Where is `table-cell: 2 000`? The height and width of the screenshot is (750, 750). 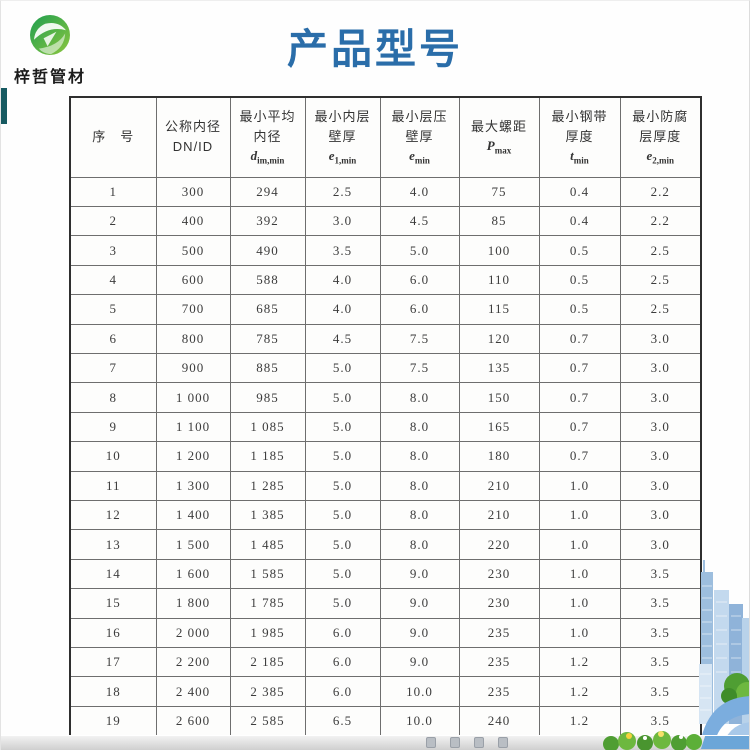
table-cell: 2 000 is located at coordinates (193, 633).